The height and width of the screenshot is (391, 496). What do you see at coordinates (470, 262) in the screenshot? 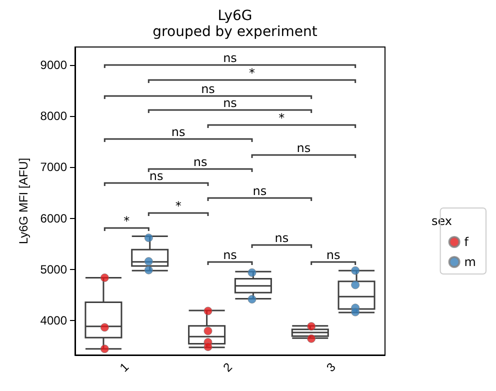
I see `legend-label: m` at bounding box center [470, 262].